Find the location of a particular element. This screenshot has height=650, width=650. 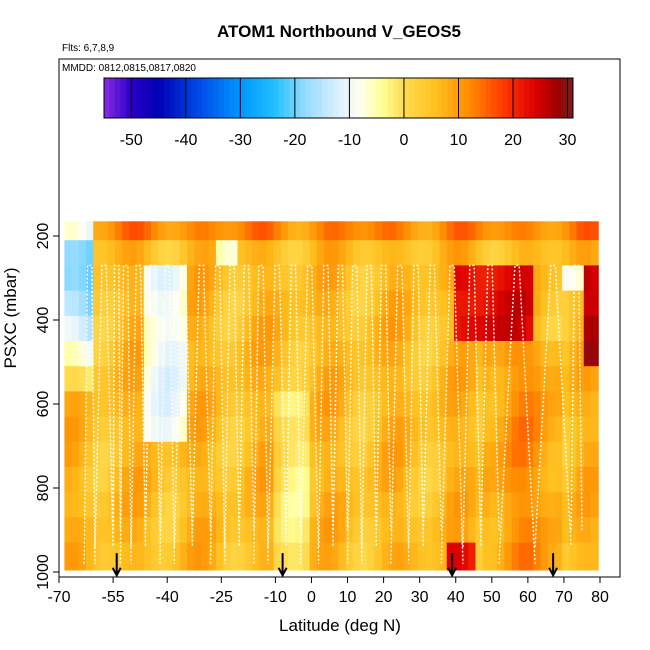

latitude-marker-arrow is located at coordinates (553, 565).